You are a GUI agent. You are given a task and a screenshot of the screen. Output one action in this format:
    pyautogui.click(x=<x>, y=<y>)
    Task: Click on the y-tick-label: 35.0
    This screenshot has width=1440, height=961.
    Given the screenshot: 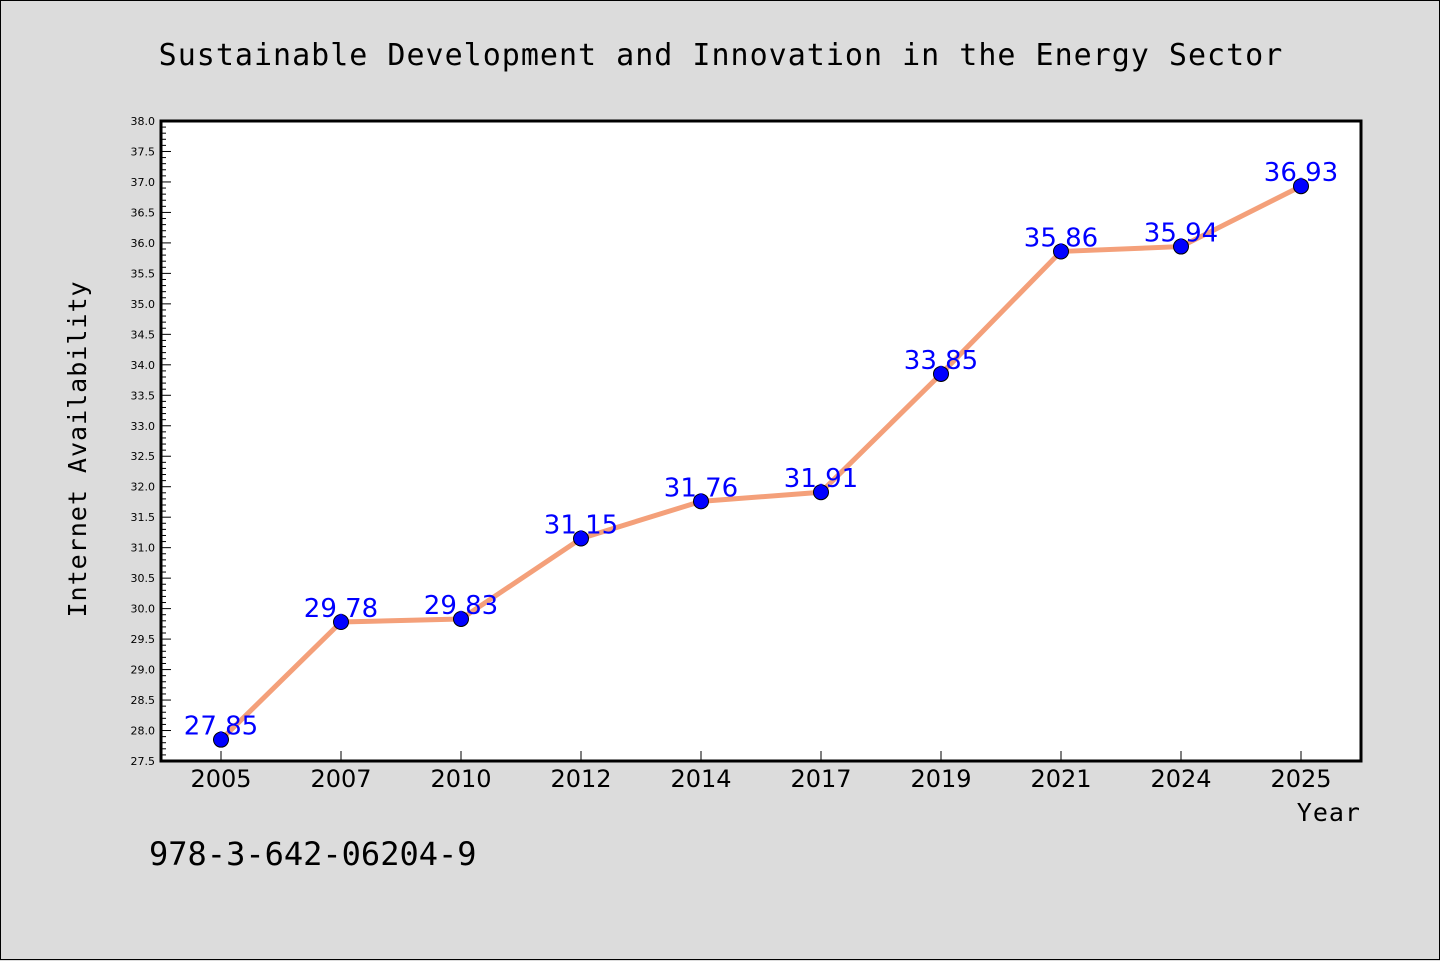 What is the action you would take?
    pyautogui.click(x=143, y=304)
    